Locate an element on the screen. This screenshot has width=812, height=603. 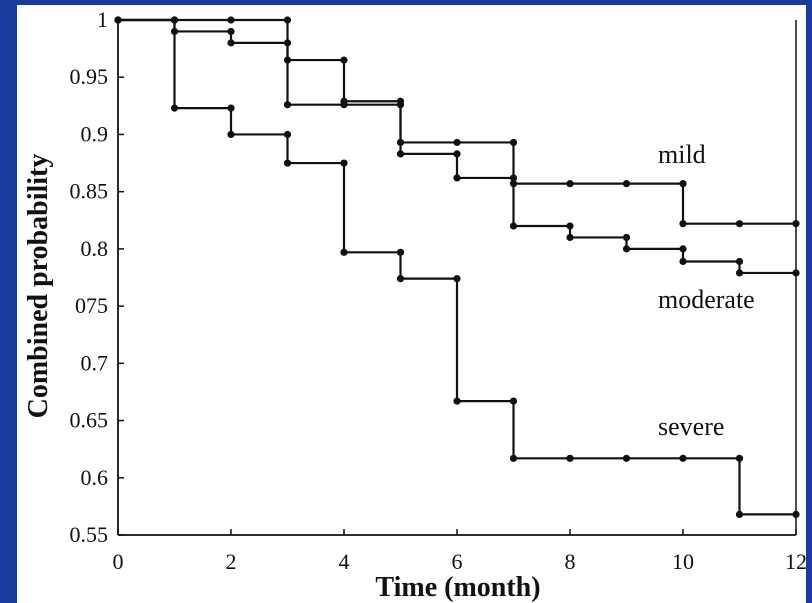
y-tick-label: 0.95 is located at coordinates (89, 76).